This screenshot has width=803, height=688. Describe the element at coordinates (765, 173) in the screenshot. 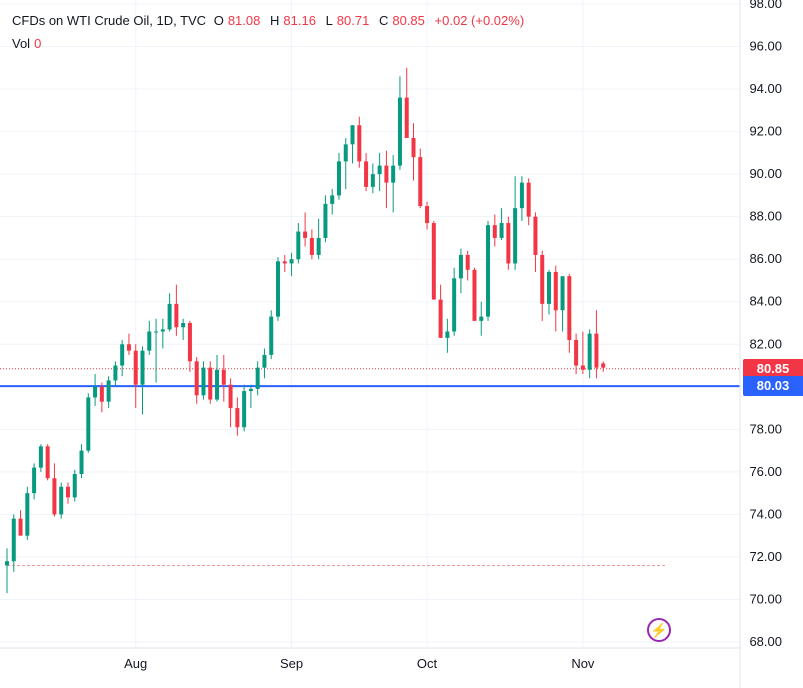

I see `y-tick-label: 90.00` at that location.